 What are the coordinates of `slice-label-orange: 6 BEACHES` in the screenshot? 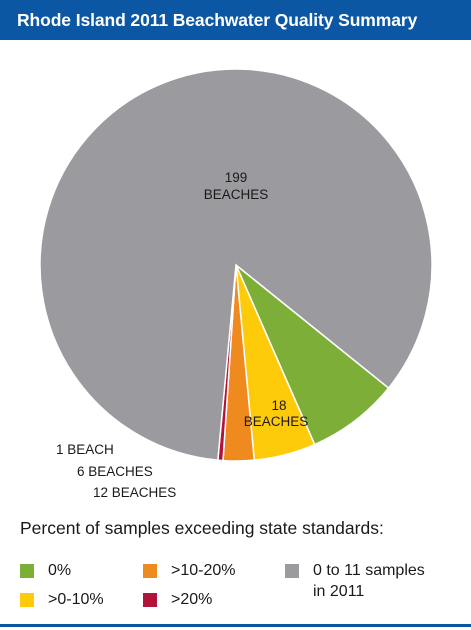 It's located at (115, 471).